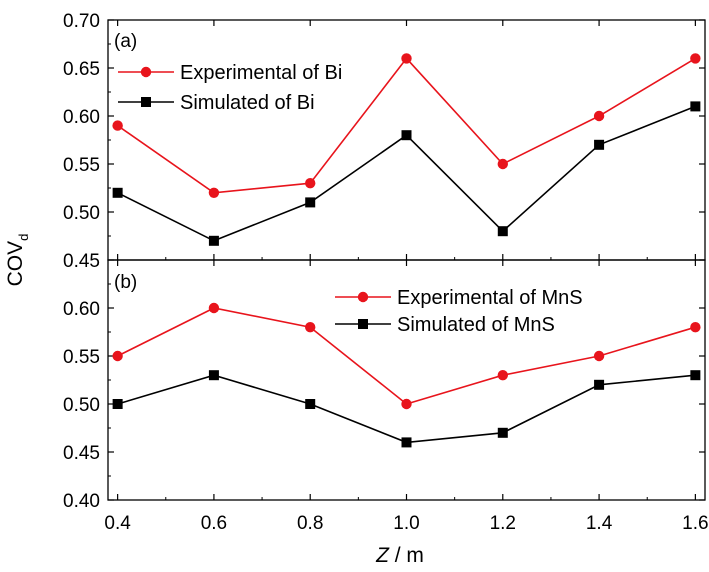 The image size is (709, 572). I want to click on legend-label: Experimental of MnS, so click(490, 298).